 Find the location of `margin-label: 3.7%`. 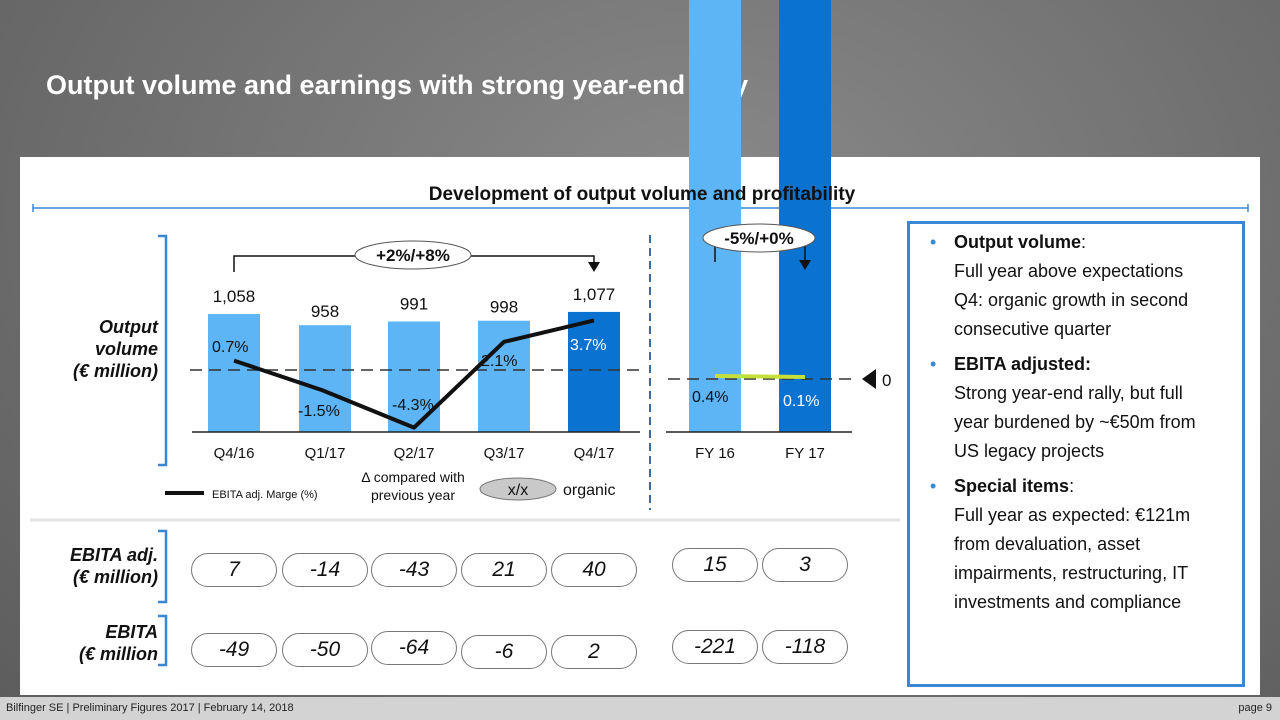

margin-label: 3.7% is located at coordinates (588, 345).